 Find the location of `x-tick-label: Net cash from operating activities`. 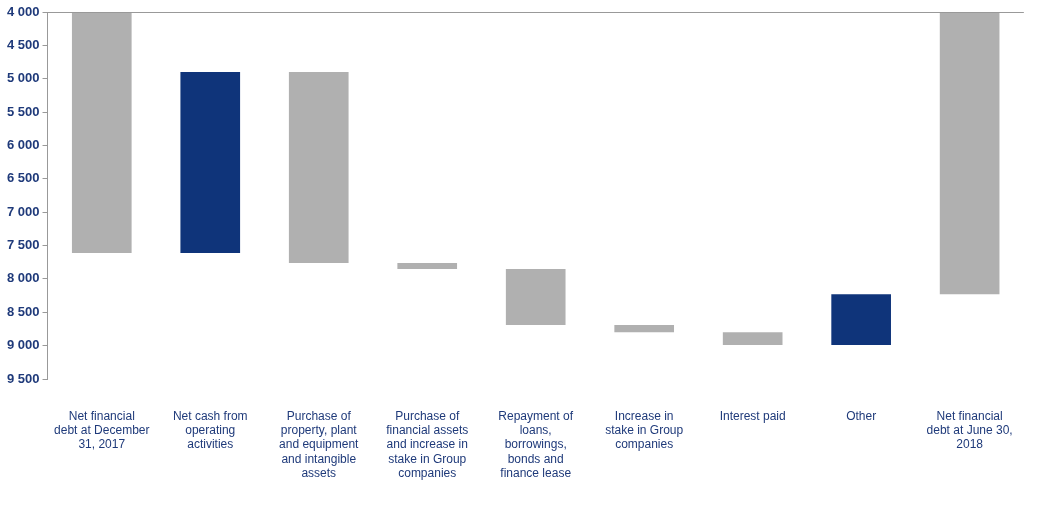

x-tick-label: Net cash from operating activities is located at coordinates (210, 430).